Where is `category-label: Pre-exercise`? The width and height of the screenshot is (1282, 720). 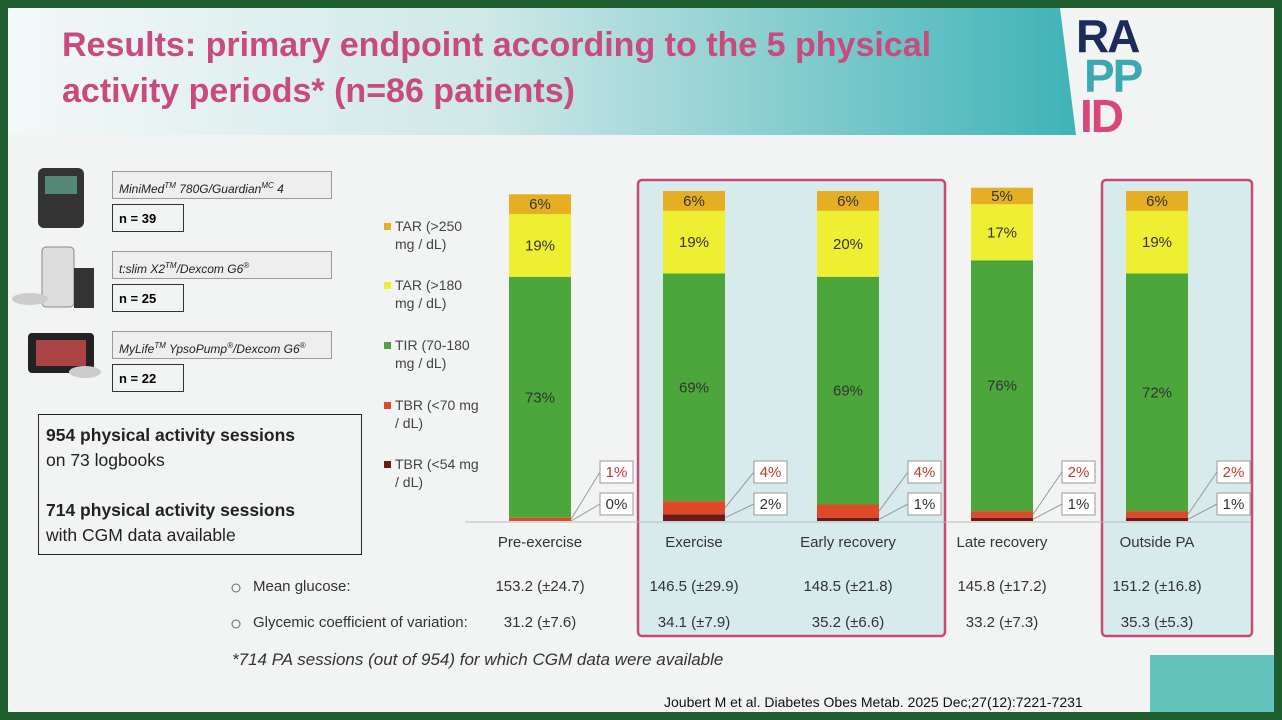 category-label: Pre-exercise is located at coordinates (540, 542).